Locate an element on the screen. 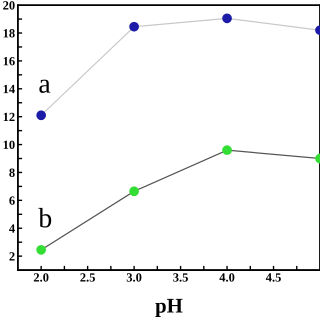 This screenshot has width=320, height=320. x-tick-label: 3.0 is located at coordinates (134, 277).